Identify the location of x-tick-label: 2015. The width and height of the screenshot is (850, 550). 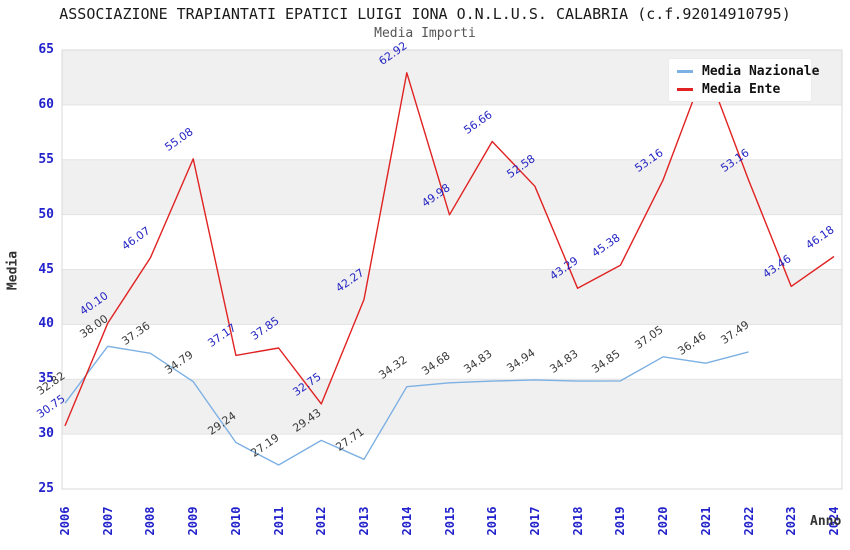
(449, 521).